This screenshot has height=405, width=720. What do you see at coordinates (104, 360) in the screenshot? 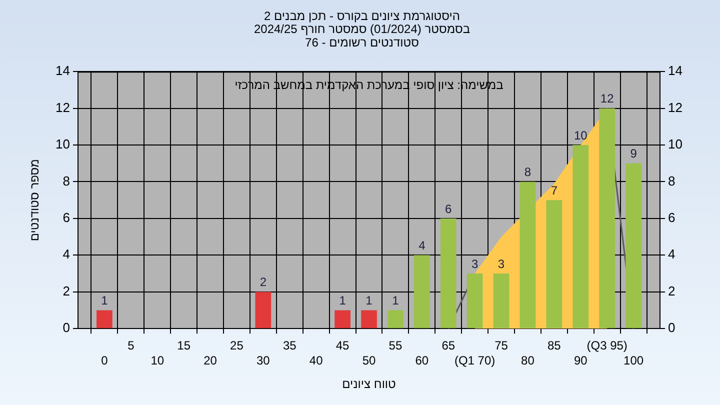
I see `x-tick-label: 0` at bounding box center [104, 360].